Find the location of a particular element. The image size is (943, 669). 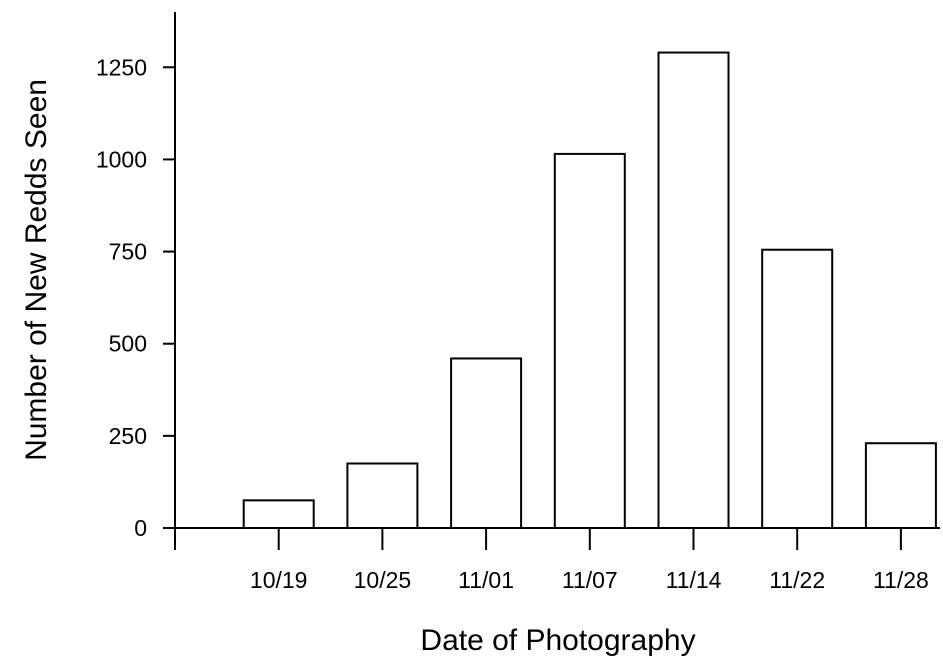

x-tick-label: 10/25 is located at coordinates (383, 580).